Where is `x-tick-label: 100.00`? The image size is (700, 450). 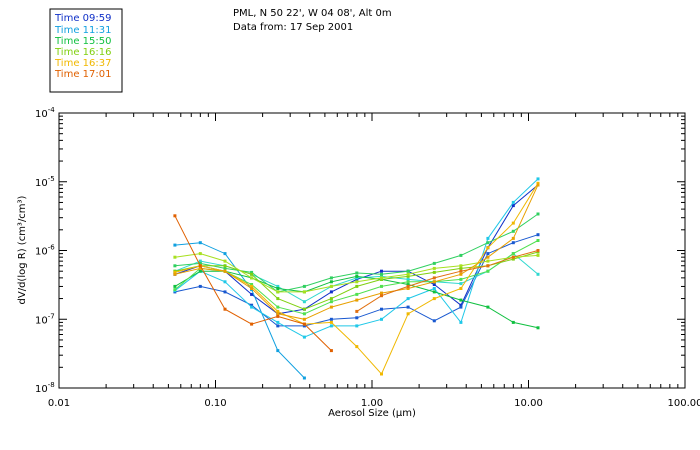 x-tick-label: 100.00 is located at coordinates (684, 403).